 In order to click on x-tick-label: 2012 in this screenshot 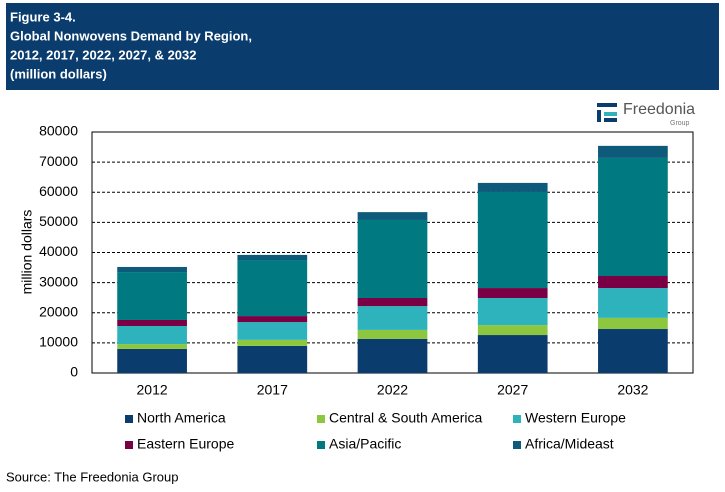, I will do `click(152, 390)`.